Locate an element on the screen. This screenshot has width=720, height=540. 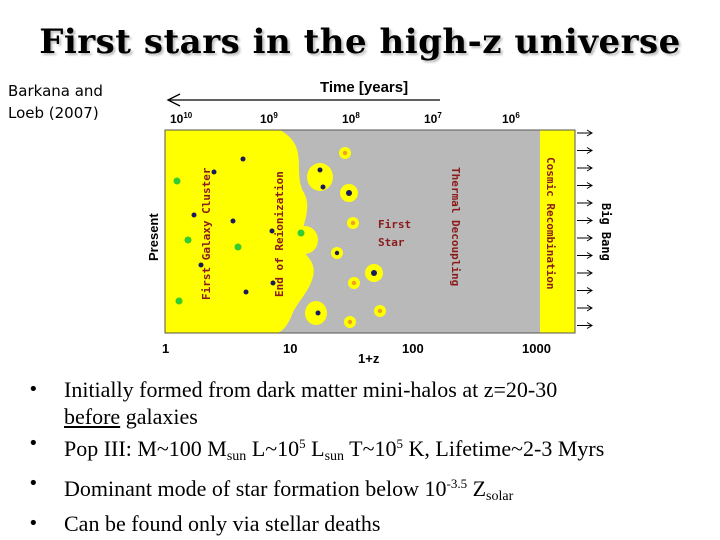
thermal-decoupling-label: Thermal Decoupling is located at coordinates (455, 226).